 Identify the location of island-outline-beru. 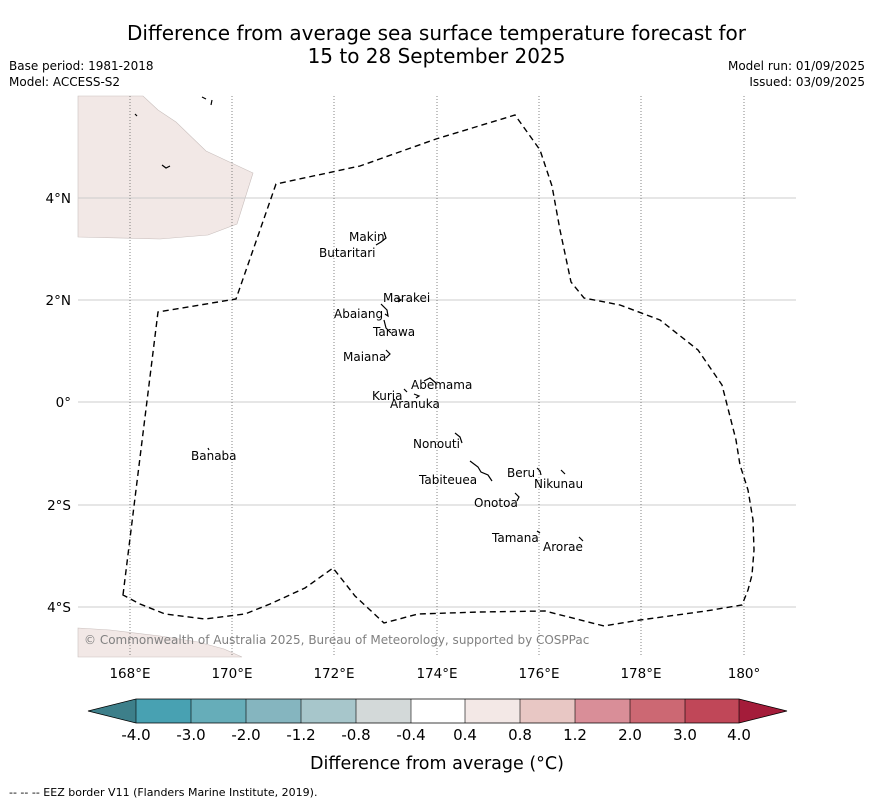
(539, 471).